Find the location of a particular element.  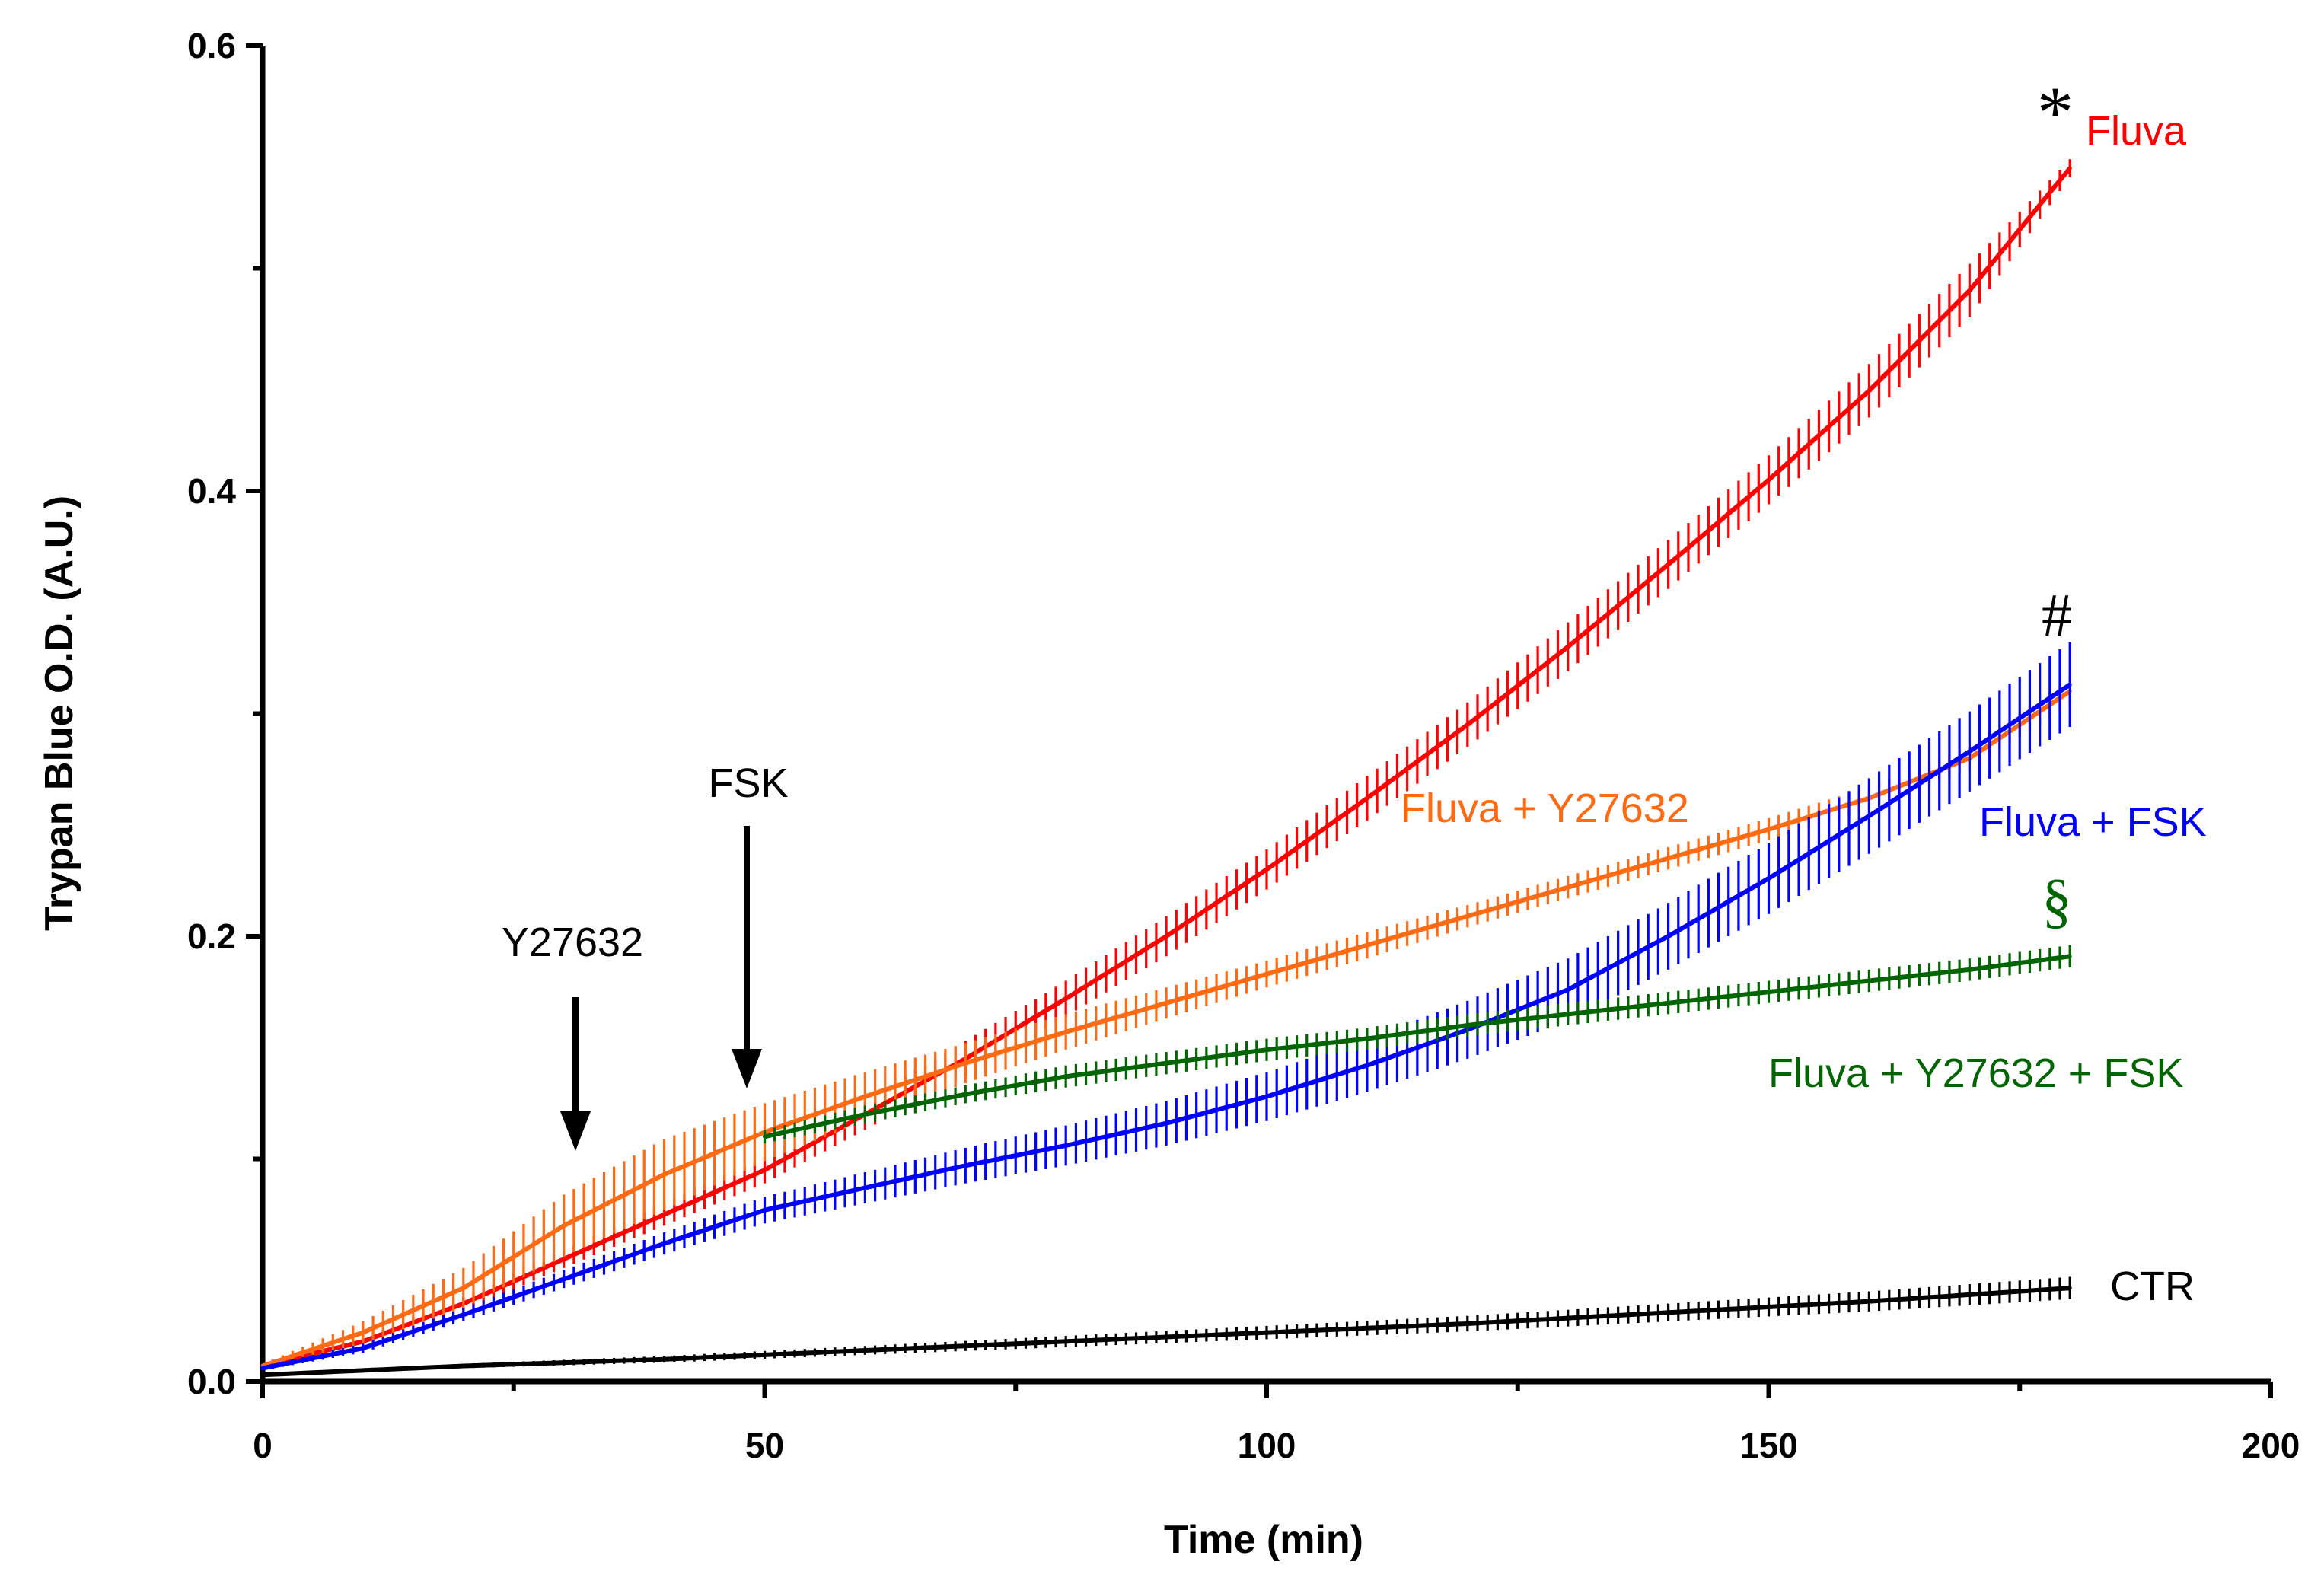

series-line-ctr is located at coordinates (1166, 1332).